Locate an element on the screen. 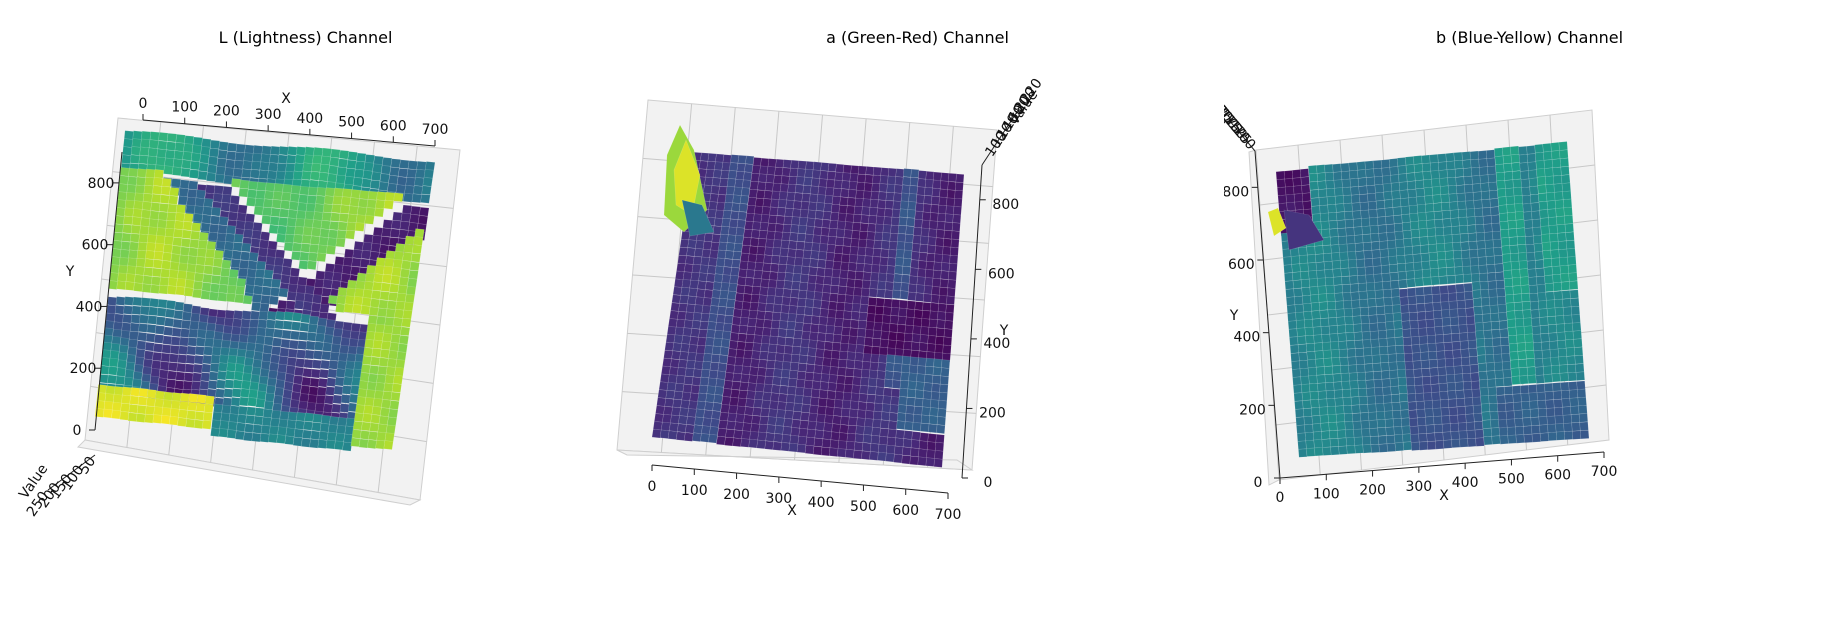 This screenshot has height=637, width=1835. y-tick-label: 800 is located at coordinates (101, 184).